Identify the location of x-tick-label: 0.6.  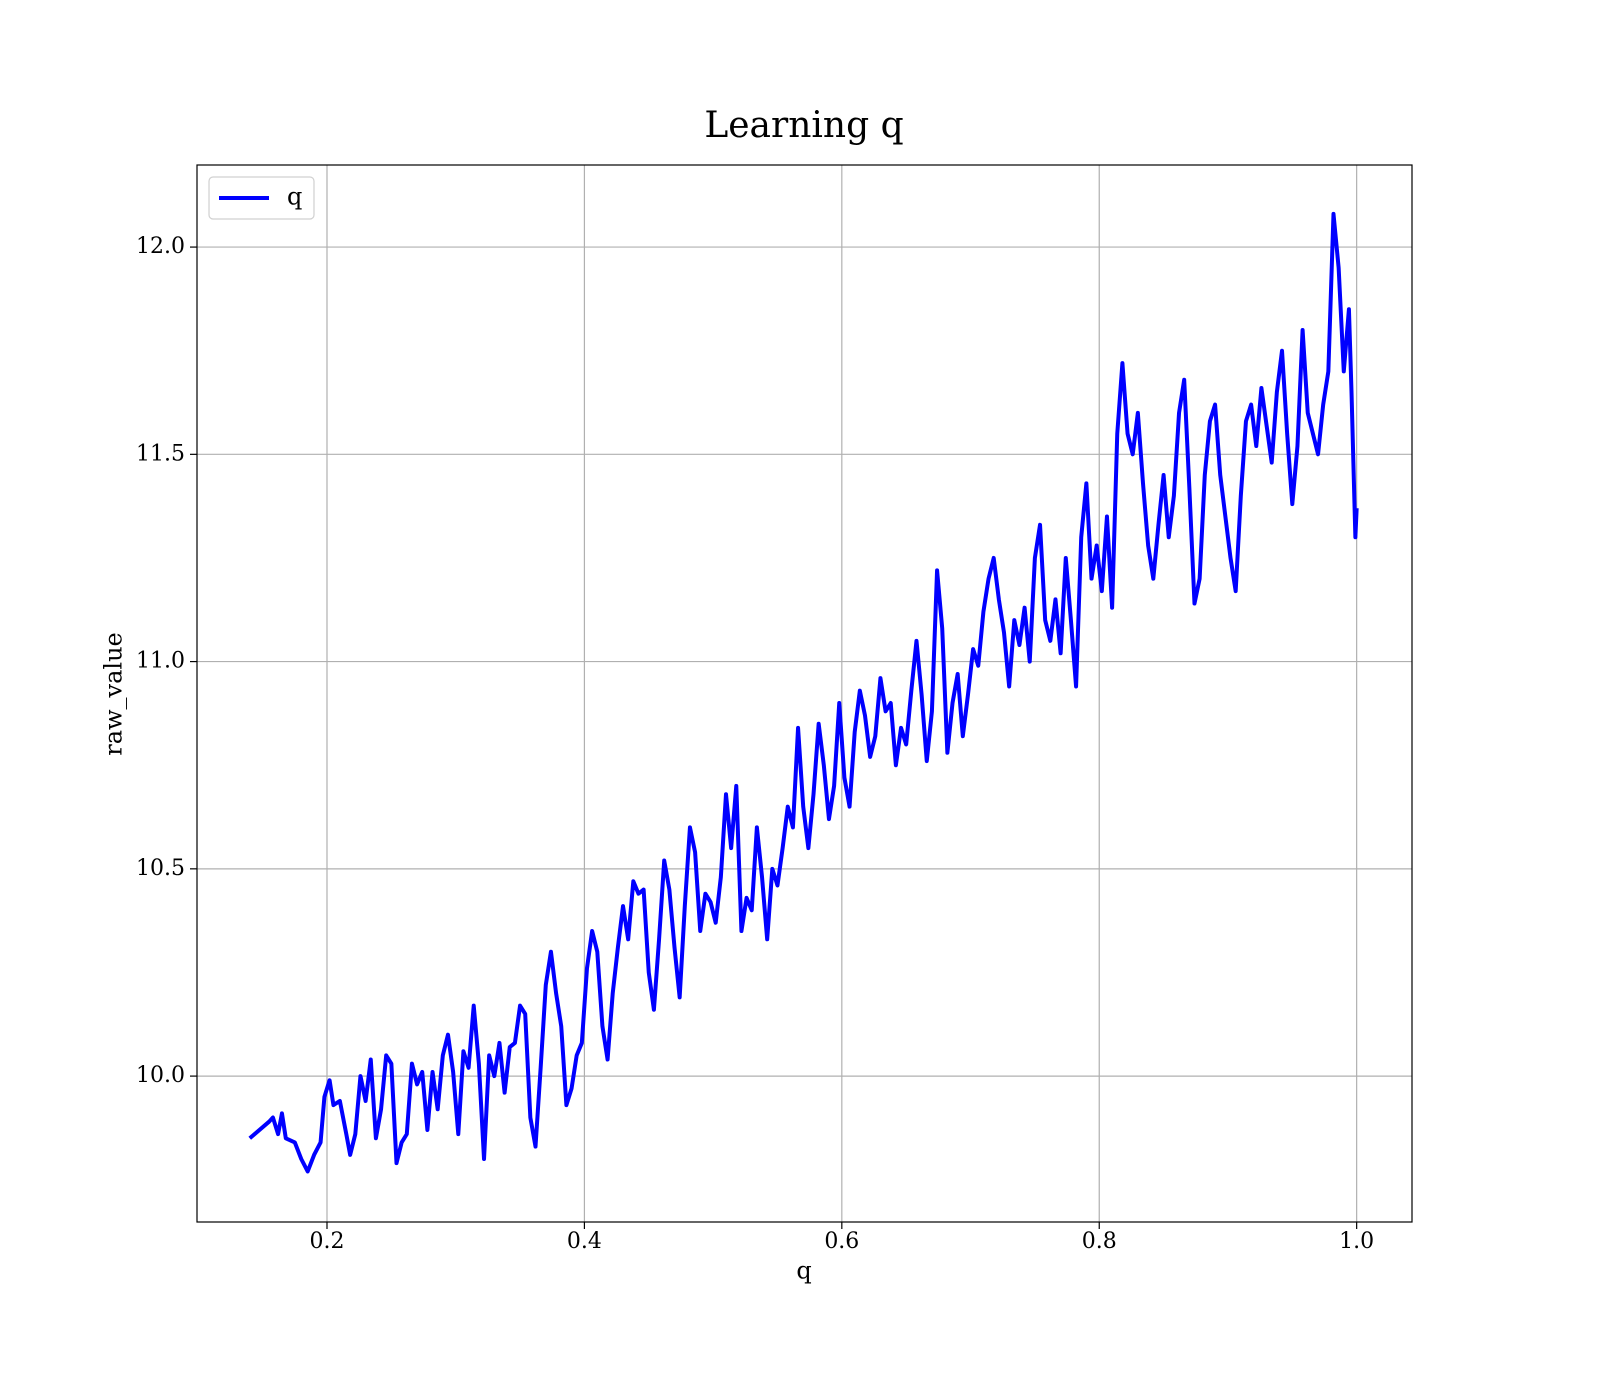
(841, 1241).